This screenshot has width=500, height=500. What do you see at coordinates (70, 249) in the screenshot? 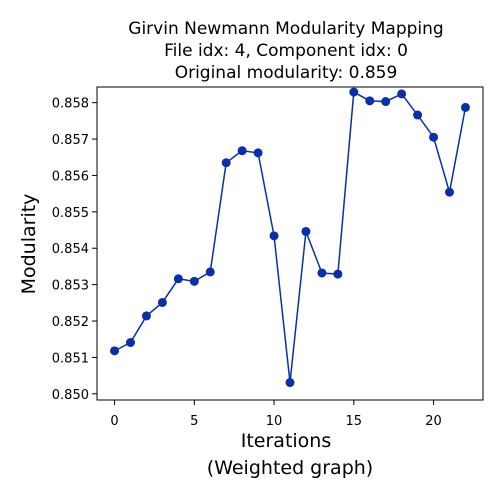
I see `y-tick-label: 0.854` at bounding box center [70, 249].